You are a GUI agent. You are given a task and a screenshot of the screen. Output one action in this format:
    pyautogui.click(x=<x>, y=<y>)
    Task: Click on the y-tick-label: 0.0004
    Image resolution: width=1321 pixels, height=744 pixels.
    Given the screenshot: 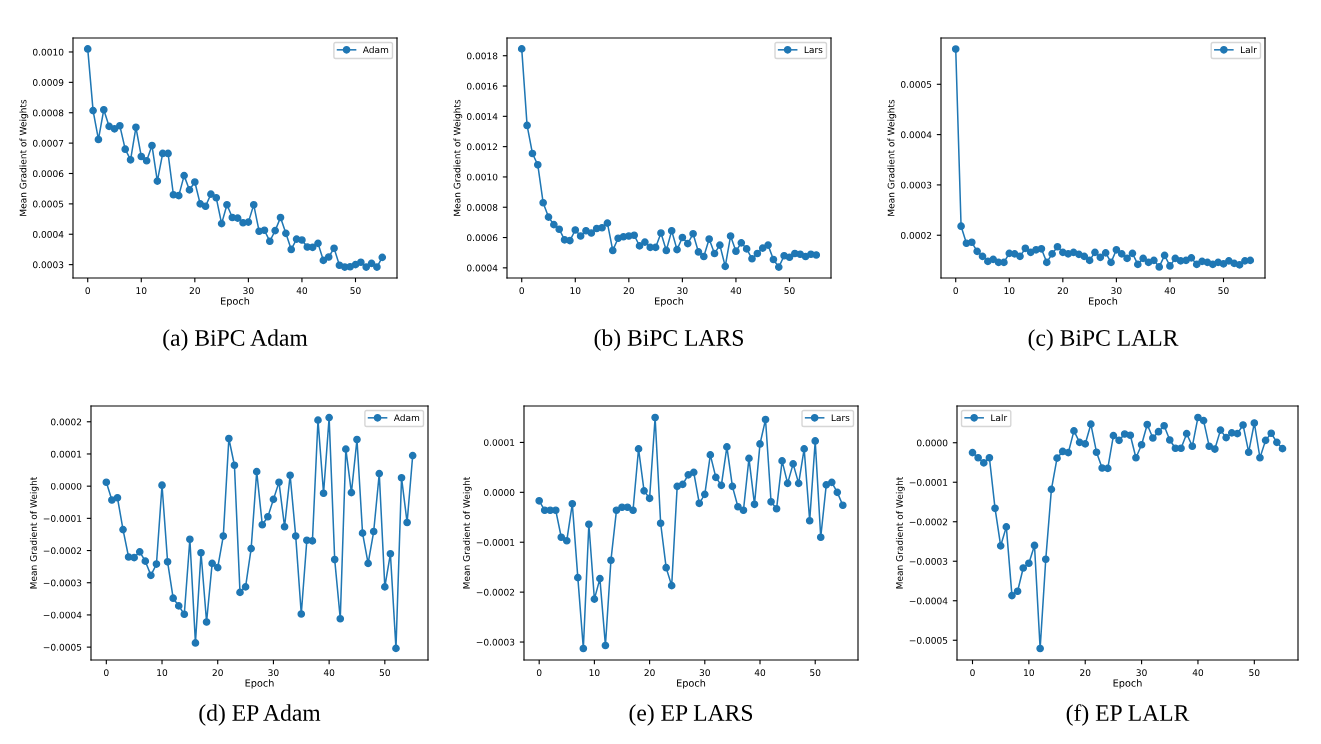 What is the action you would take?
    pyautogui.click(x=916, y=135)
    